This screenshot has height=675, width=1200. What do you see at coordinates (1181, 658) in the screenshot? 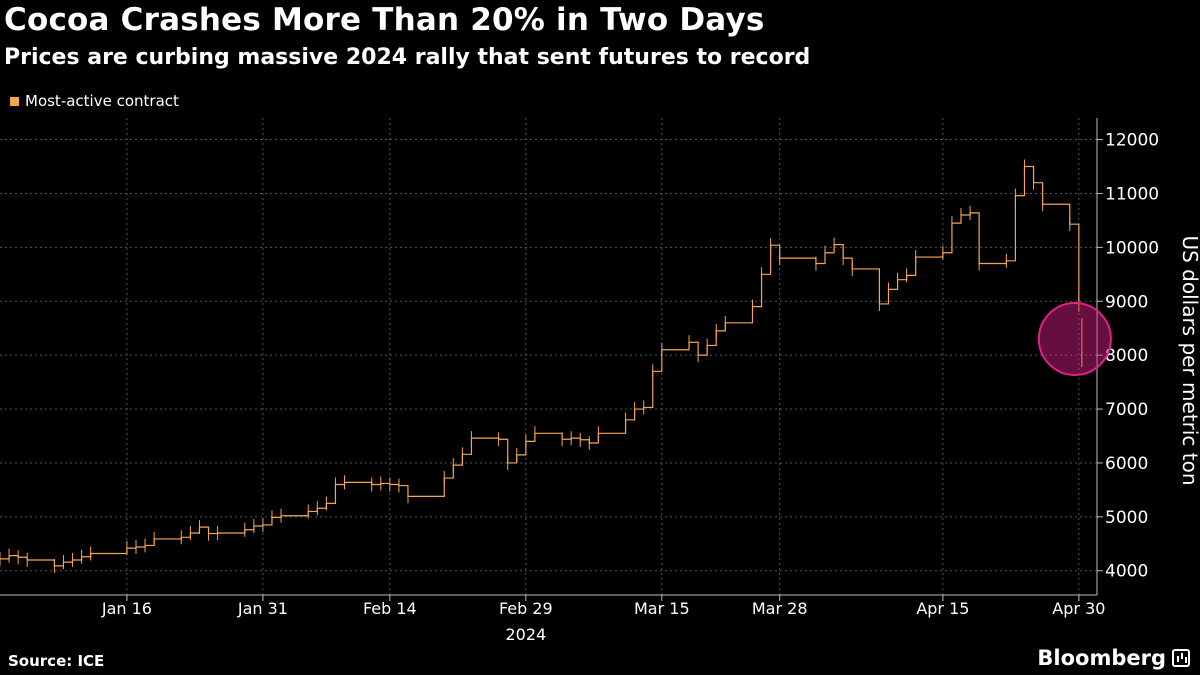
I see `bloomberg-chart-icon` at bounding box center [1181, 658].